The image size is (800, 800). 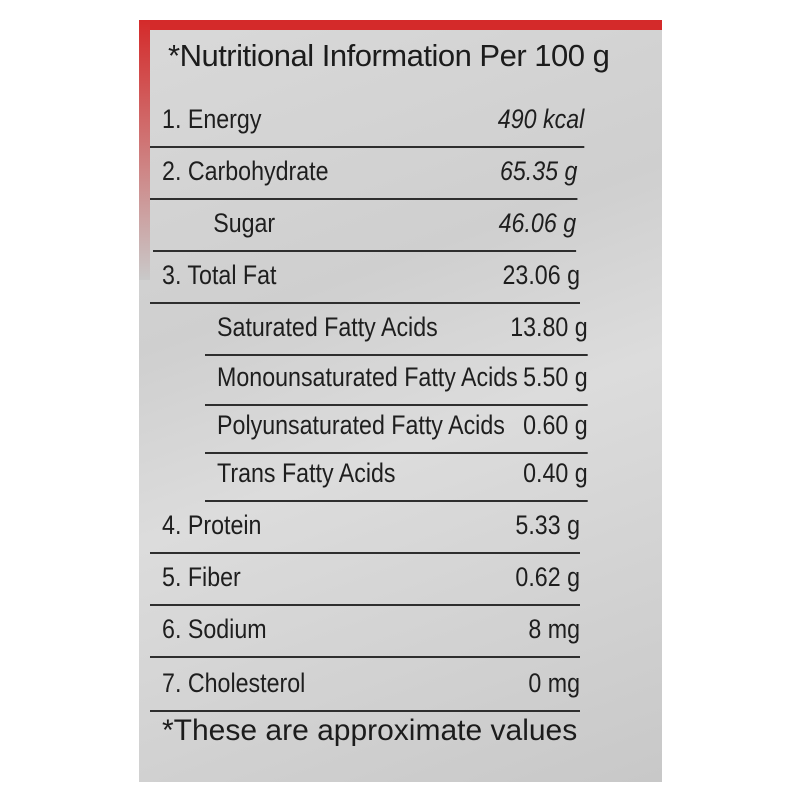 I want to click on nutrient-row: 1. Energy 490 kcal, so click(x=367, y=121).